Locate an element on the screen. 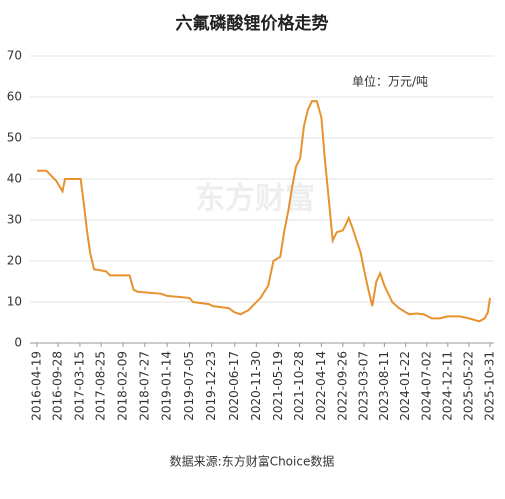  x-tick-label: 2023-08-11 is located at coordinates (384, 386).